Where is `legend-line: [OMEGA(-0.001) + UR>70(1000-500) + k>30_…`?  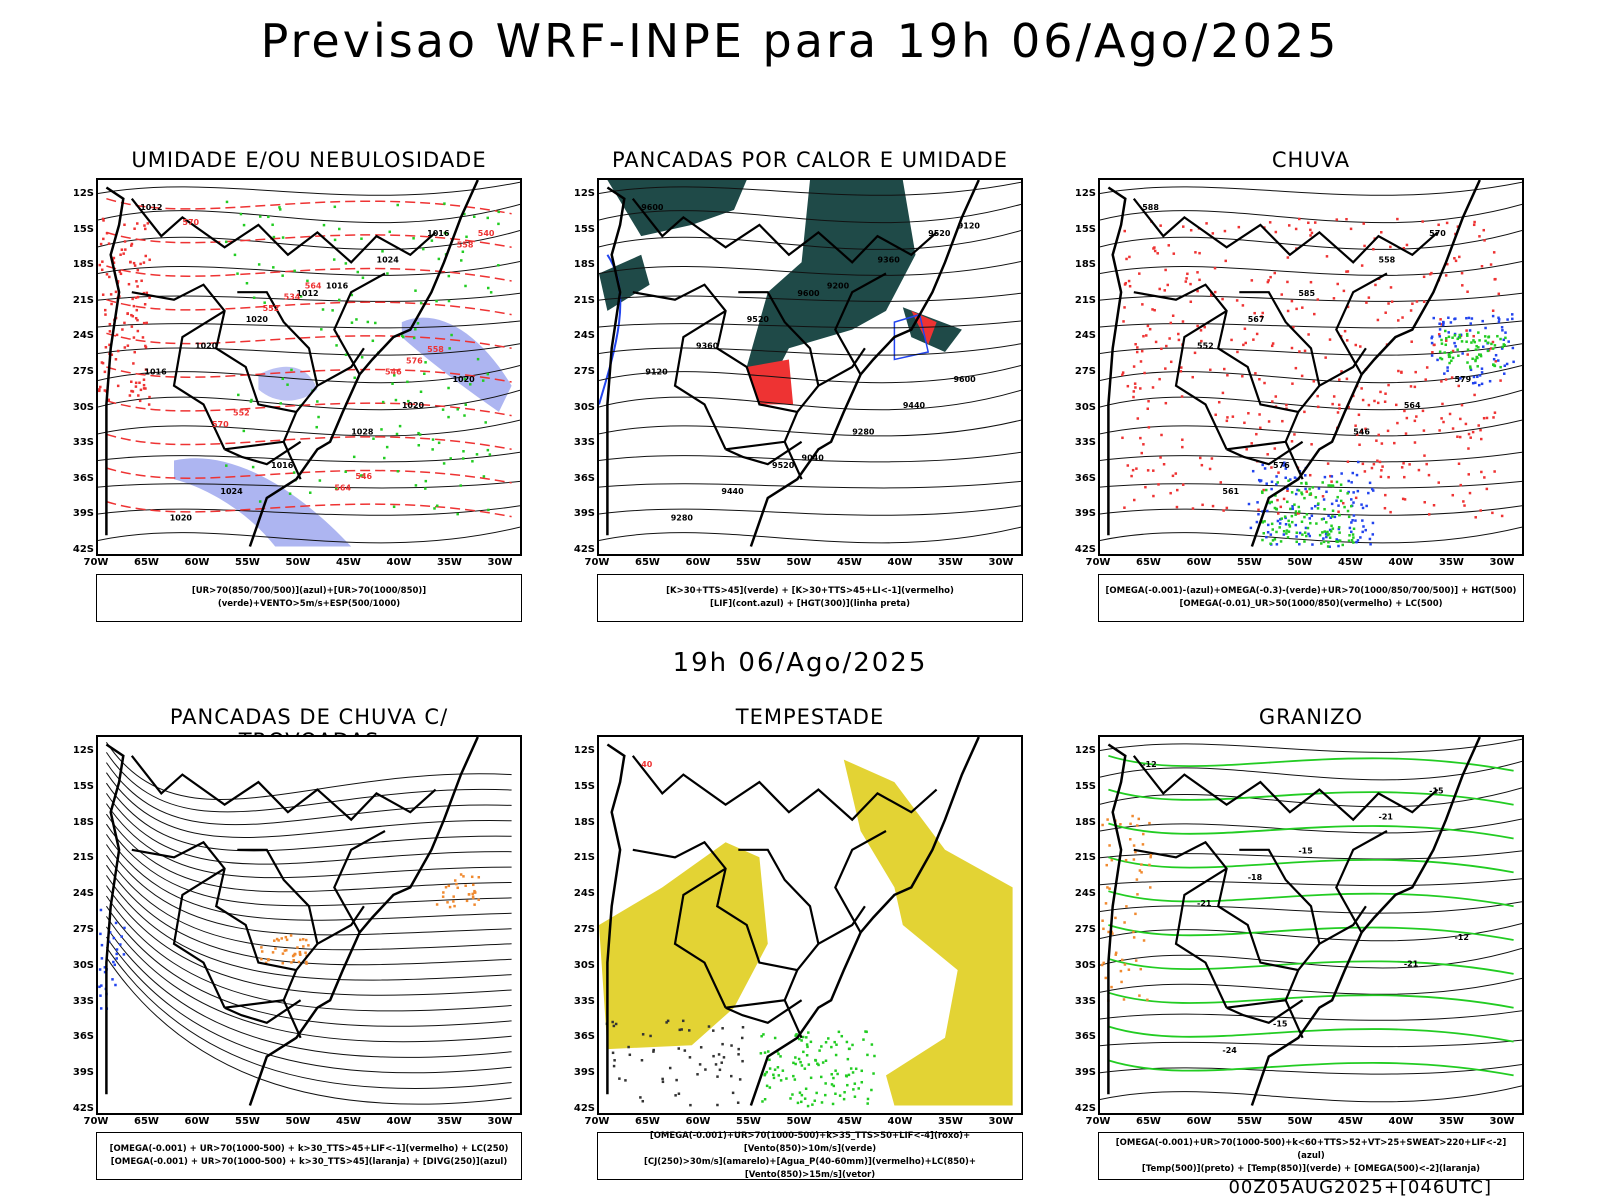
legend-line: [OMEGA(-0.001) + UR>70(1000-500) + k>30_… is located at coordinates (309, 1162).